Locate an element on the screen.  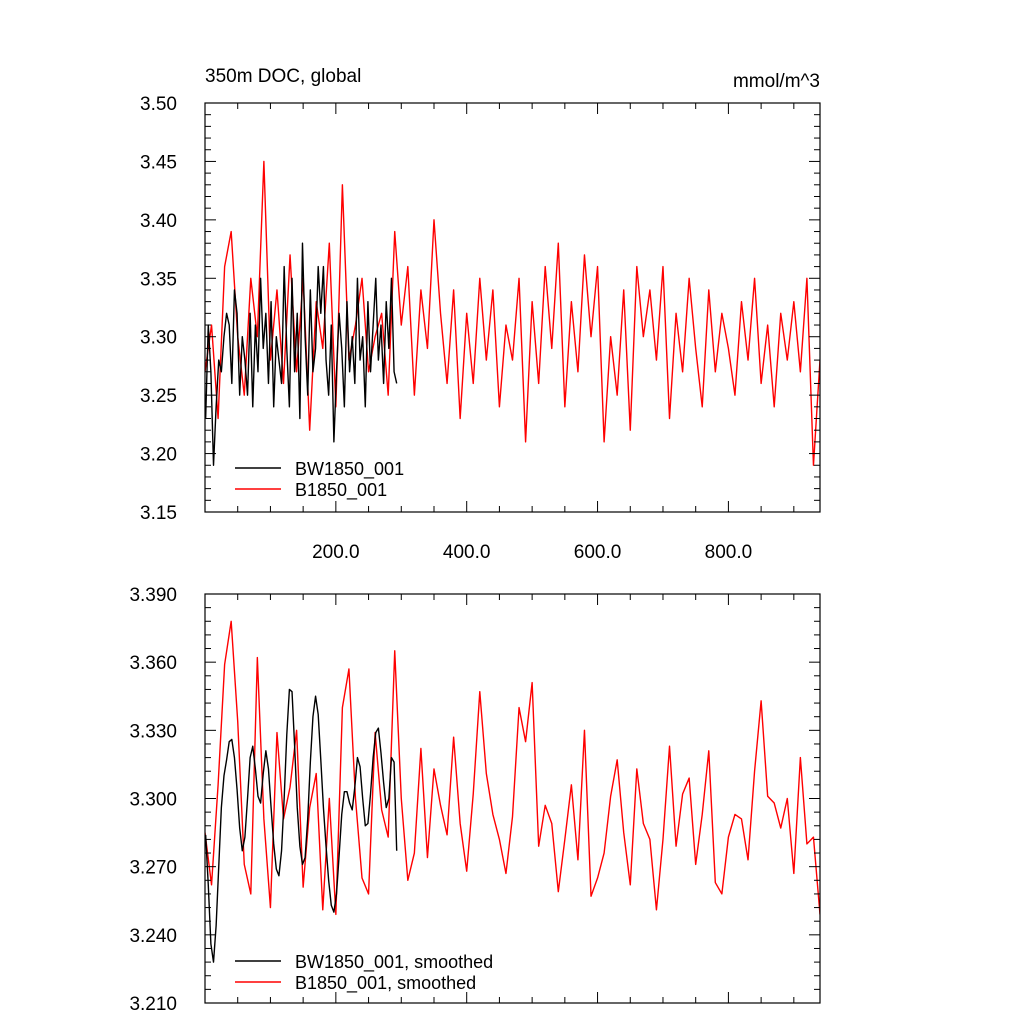
y-tick-label: 3.25 is located at coordinates (158, 396).